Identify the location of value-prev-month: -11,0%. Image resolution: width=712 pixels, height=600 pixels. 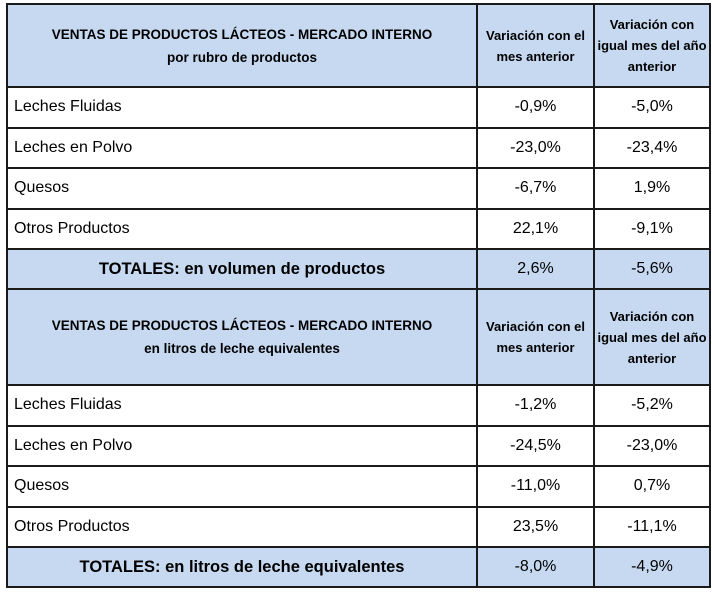
(535, 486).